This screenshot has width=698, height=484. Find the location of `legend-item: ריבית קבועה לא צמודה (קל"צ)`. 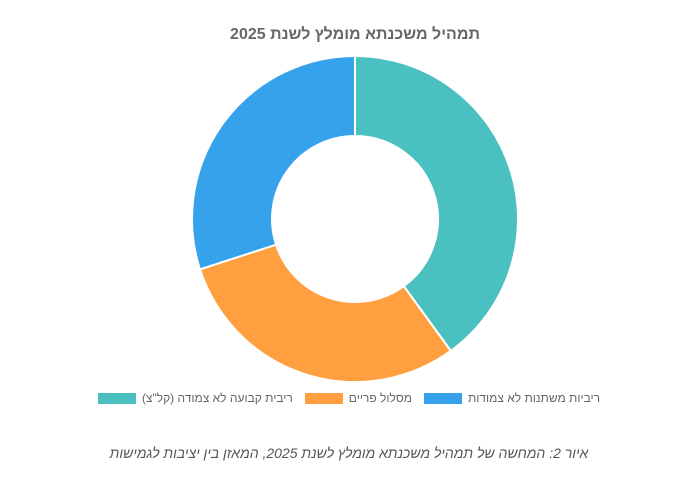

legend-item: ריבית קבועה לא צמודה (קל"צ) is located at coordinates (195, 398).